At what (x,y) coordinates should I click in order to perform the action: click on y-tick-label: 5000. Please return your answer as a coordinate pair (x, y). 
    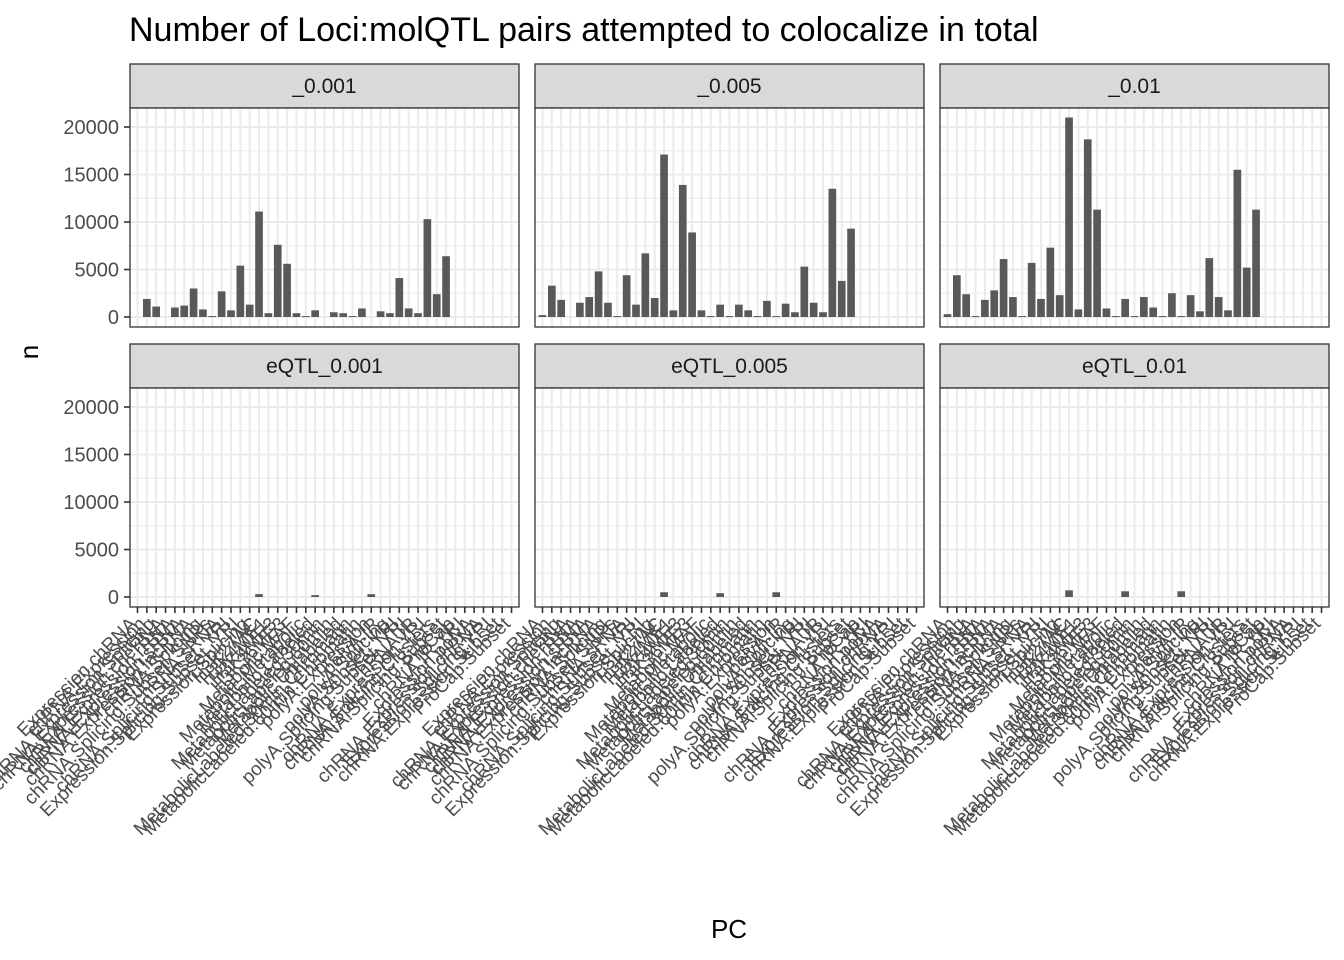
    Looking at the image, I should click on (97, 271).